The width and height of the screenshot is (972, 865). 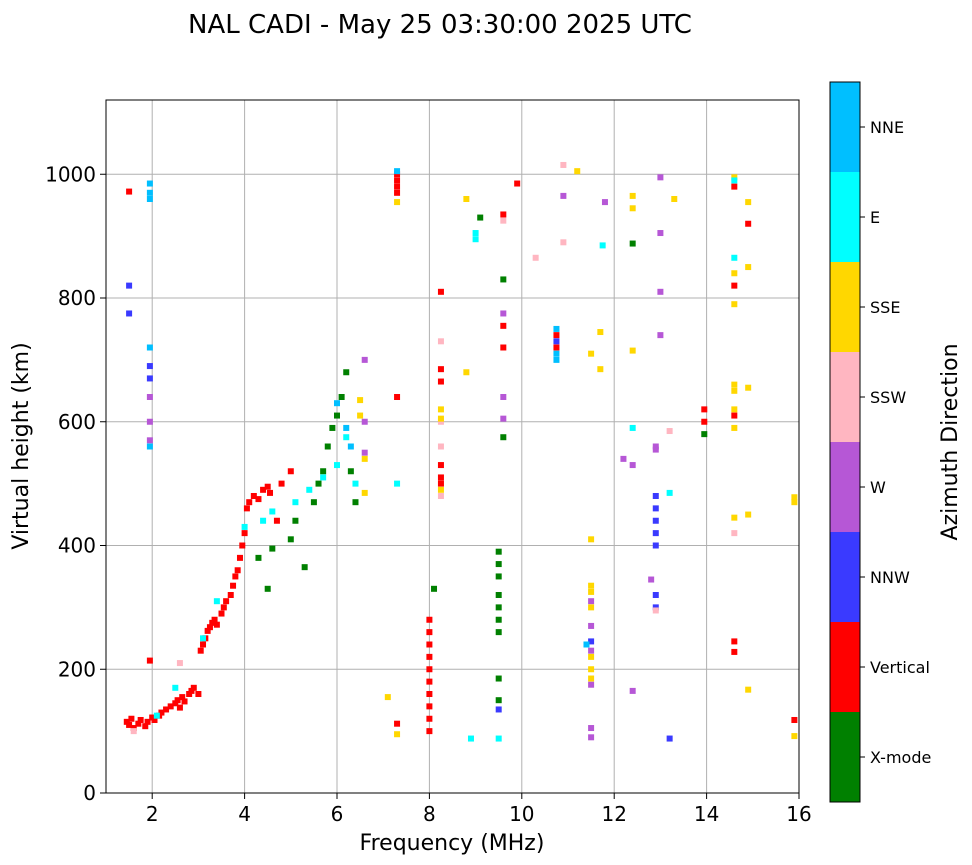 What do you see at coordinates (845, 442) in the screenshot?
I see `colorbar-frame` at bounding box center [845, 442].